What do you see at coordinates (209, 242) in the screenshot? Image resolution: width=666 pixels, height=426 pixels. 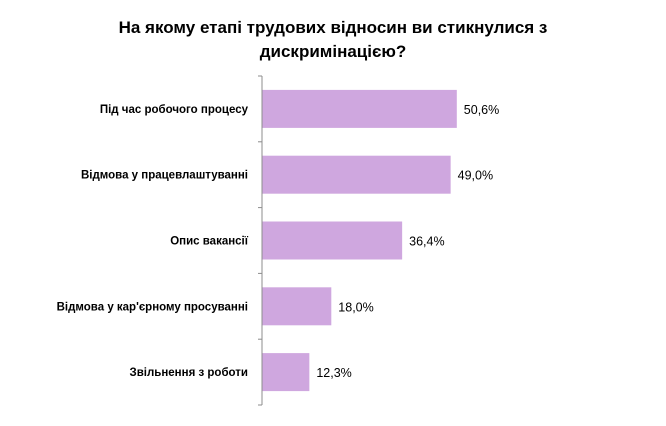 I see `category-label: Опис вакансії` at bounding box center [209, 242].